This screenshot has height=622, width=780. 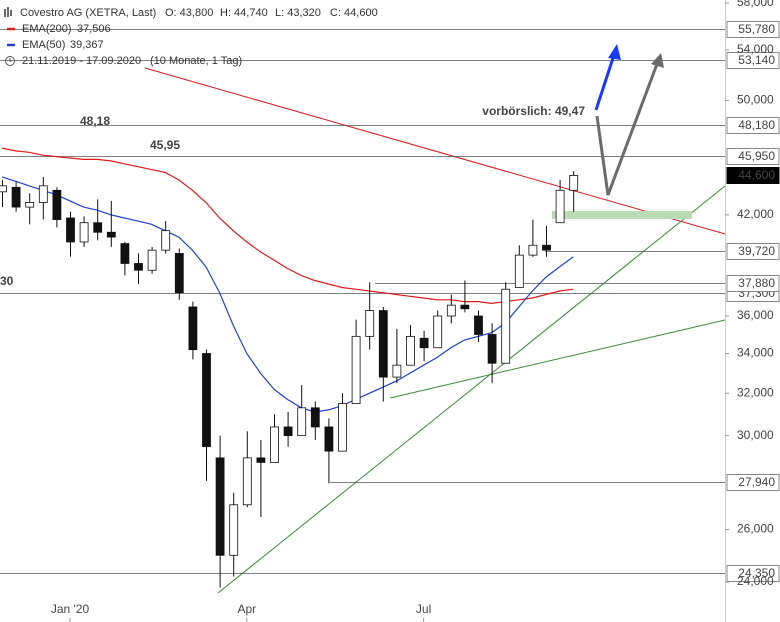 I want to click on annotation: 45,95, so click(x=165, y=145).